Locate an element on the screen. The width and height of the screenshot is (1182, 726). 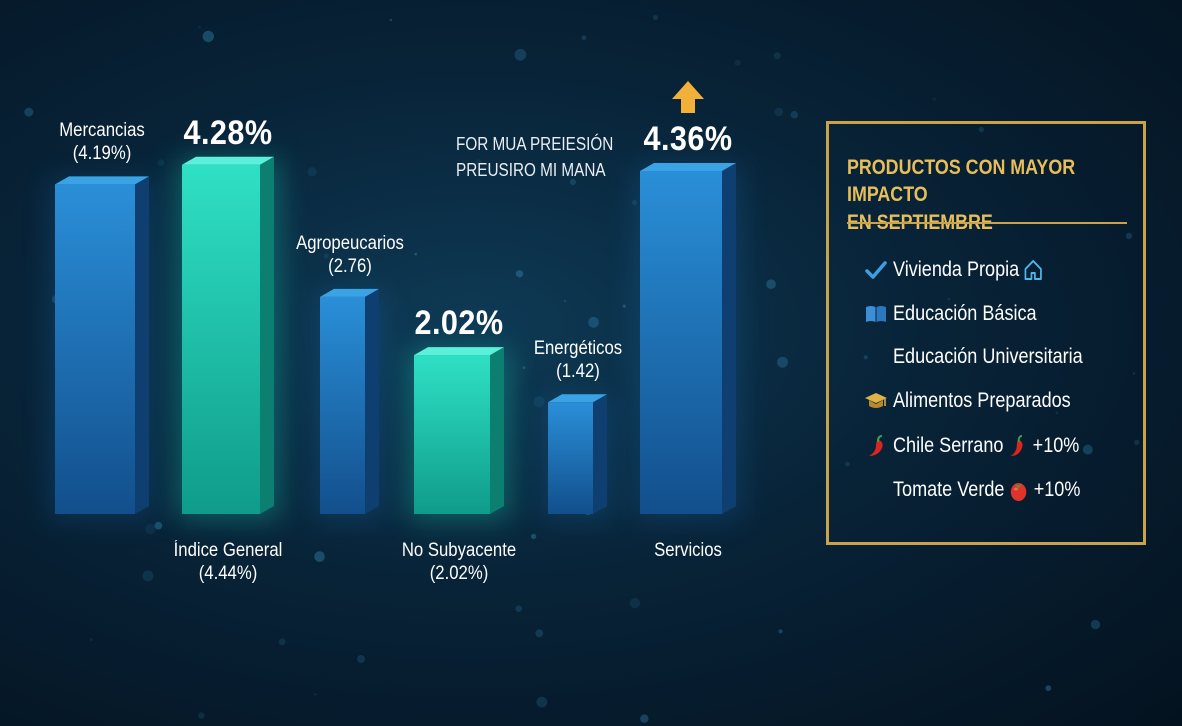
impact-item-name: Educación Básica is located at coordinates (965, 313).